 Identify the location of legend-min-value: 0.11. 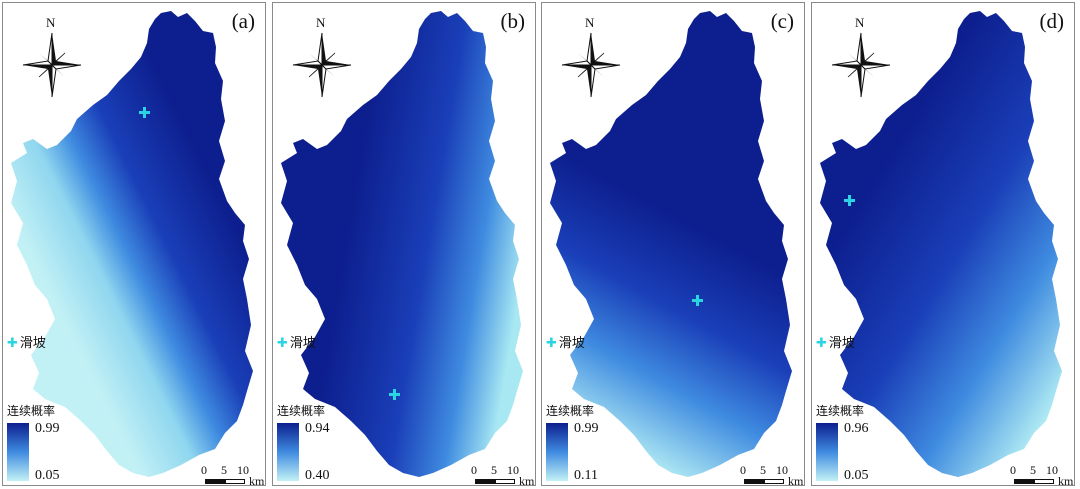
(586, 475).